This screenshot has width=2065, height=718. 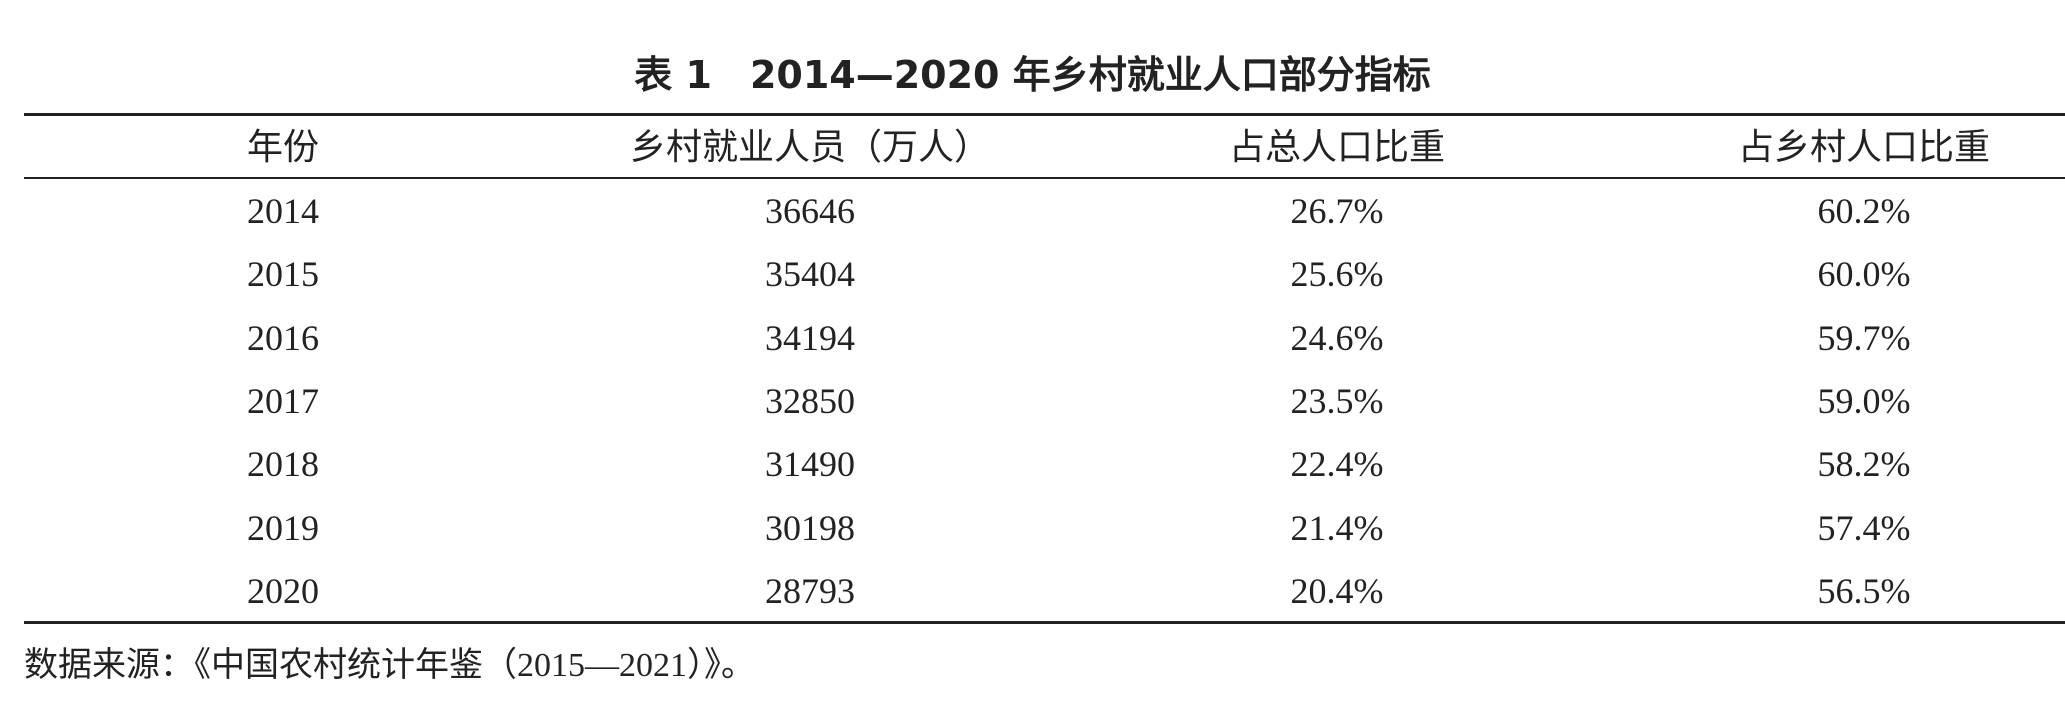 I want to click on header-cell: 乡村就业人员（万人）, so click(x=809, y=147).